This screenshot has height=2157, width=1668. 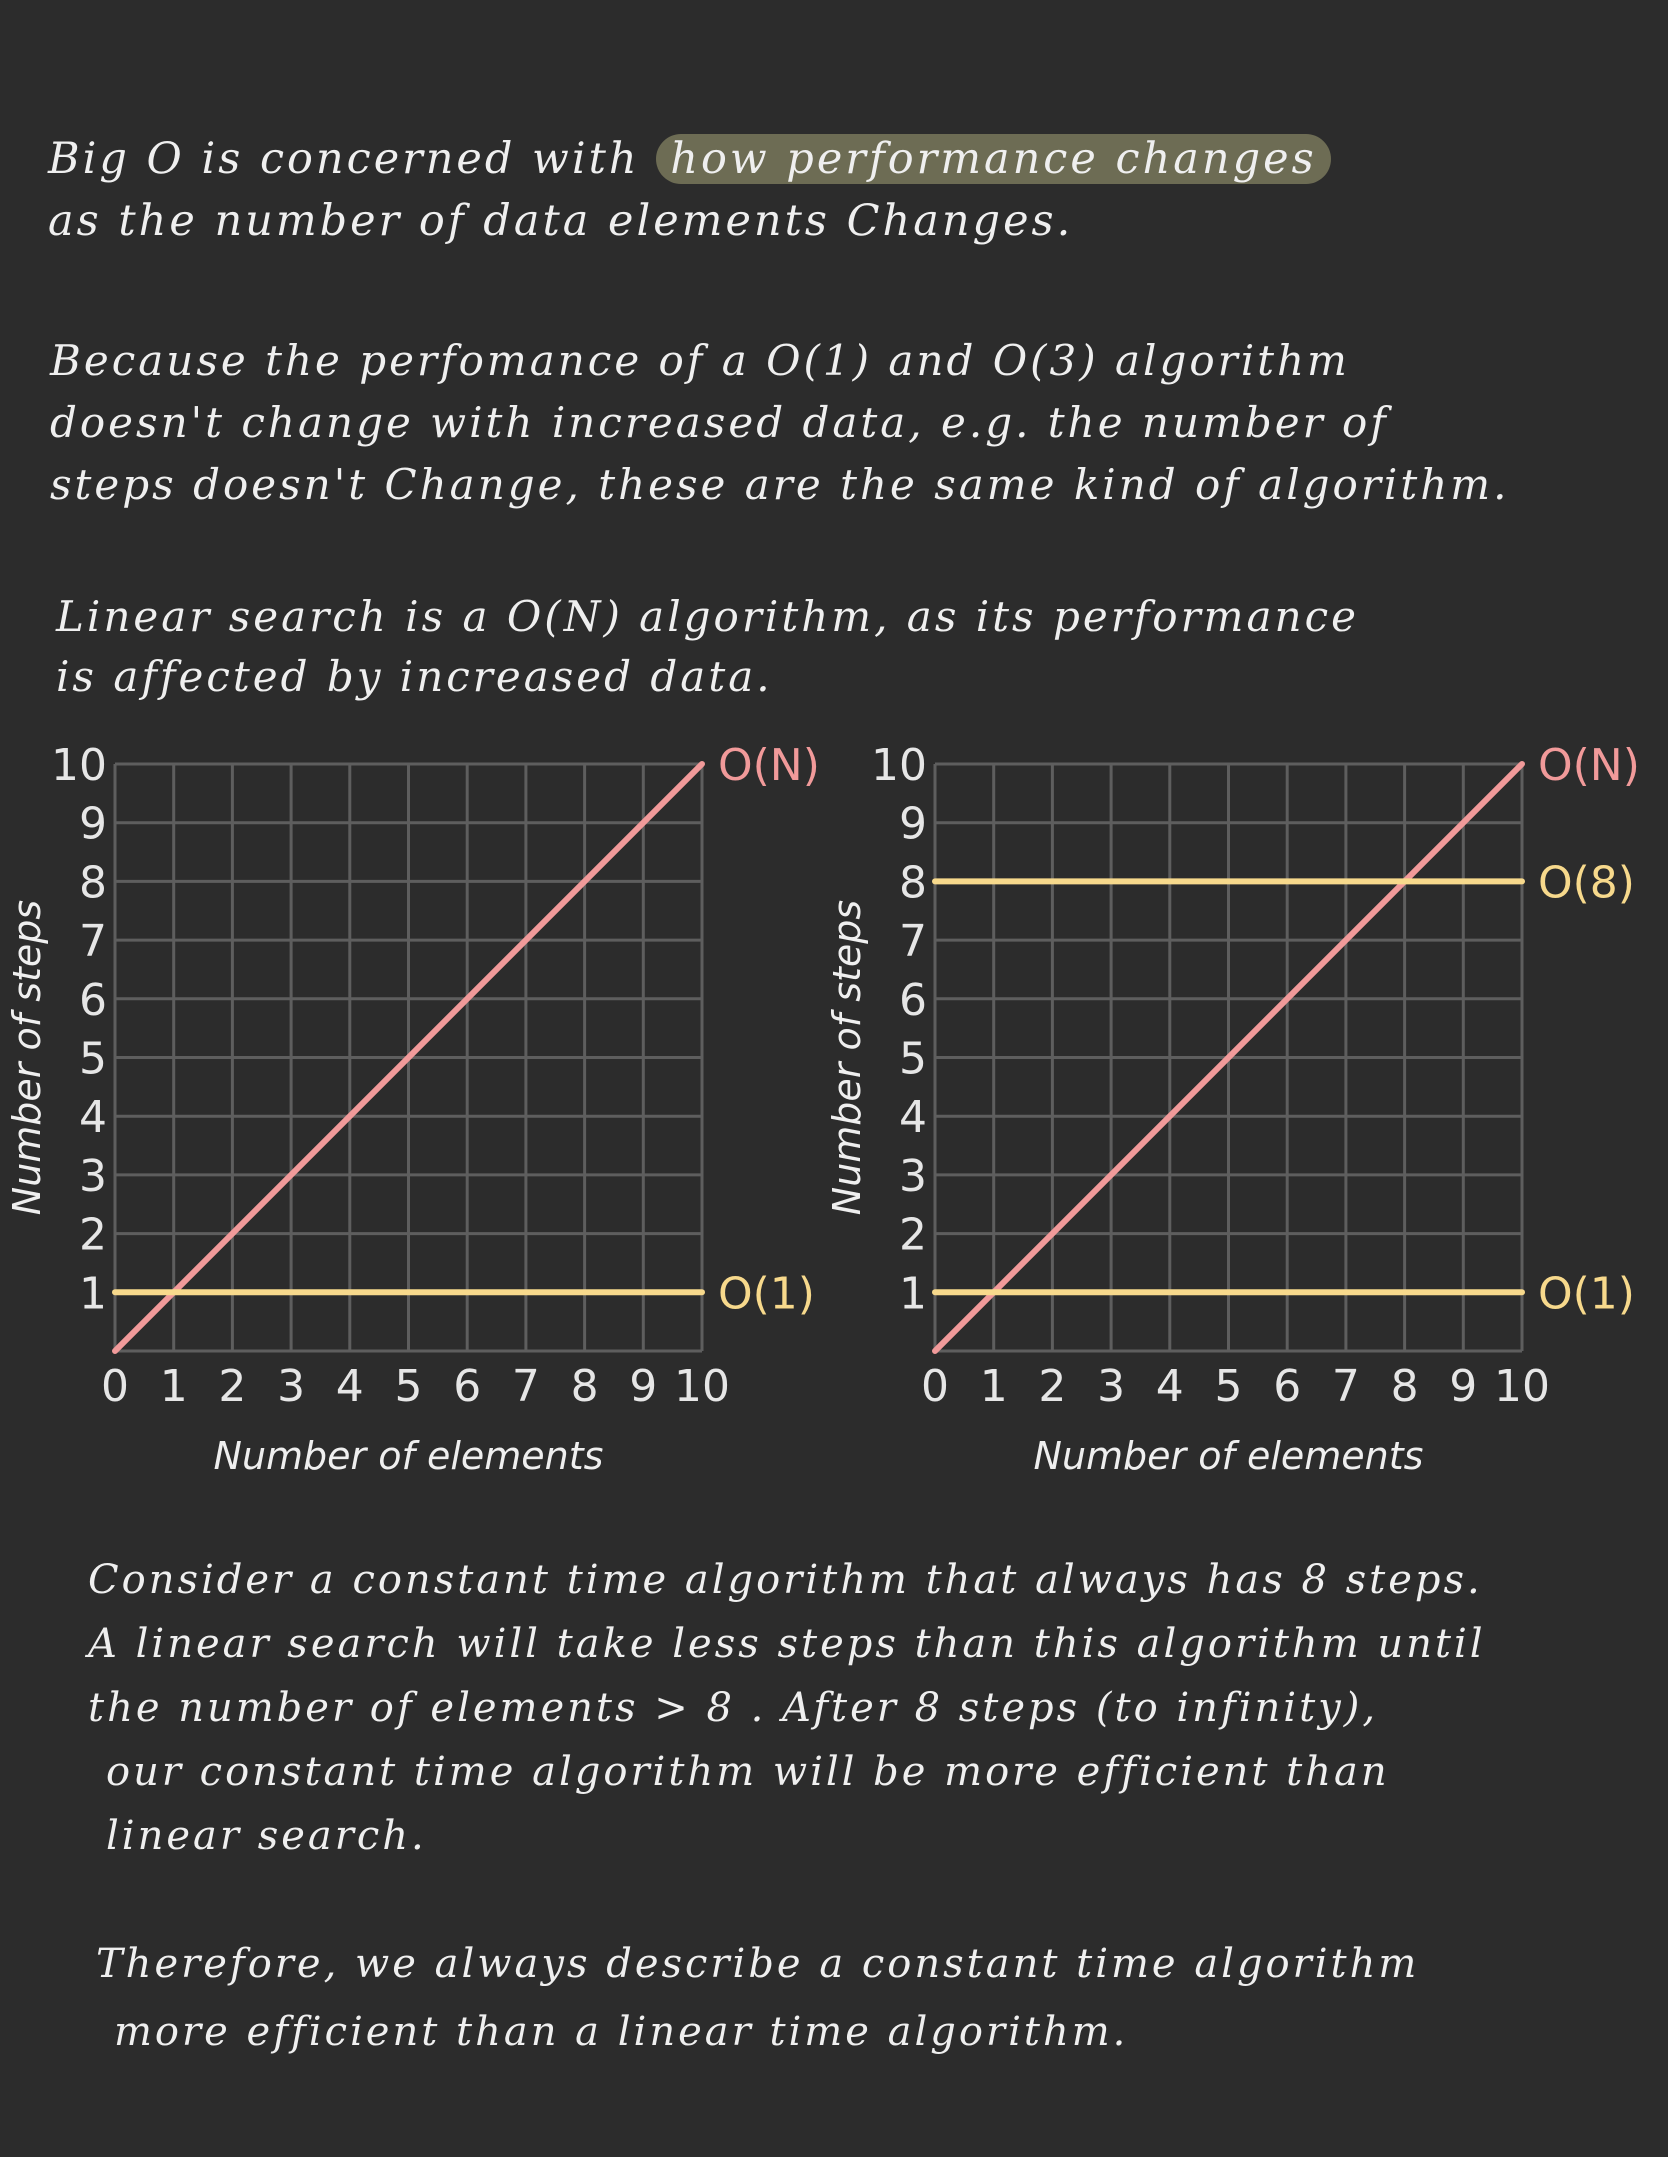 I want to click on linear-line-2: is affected by increased data., so click(x=414, y=676).